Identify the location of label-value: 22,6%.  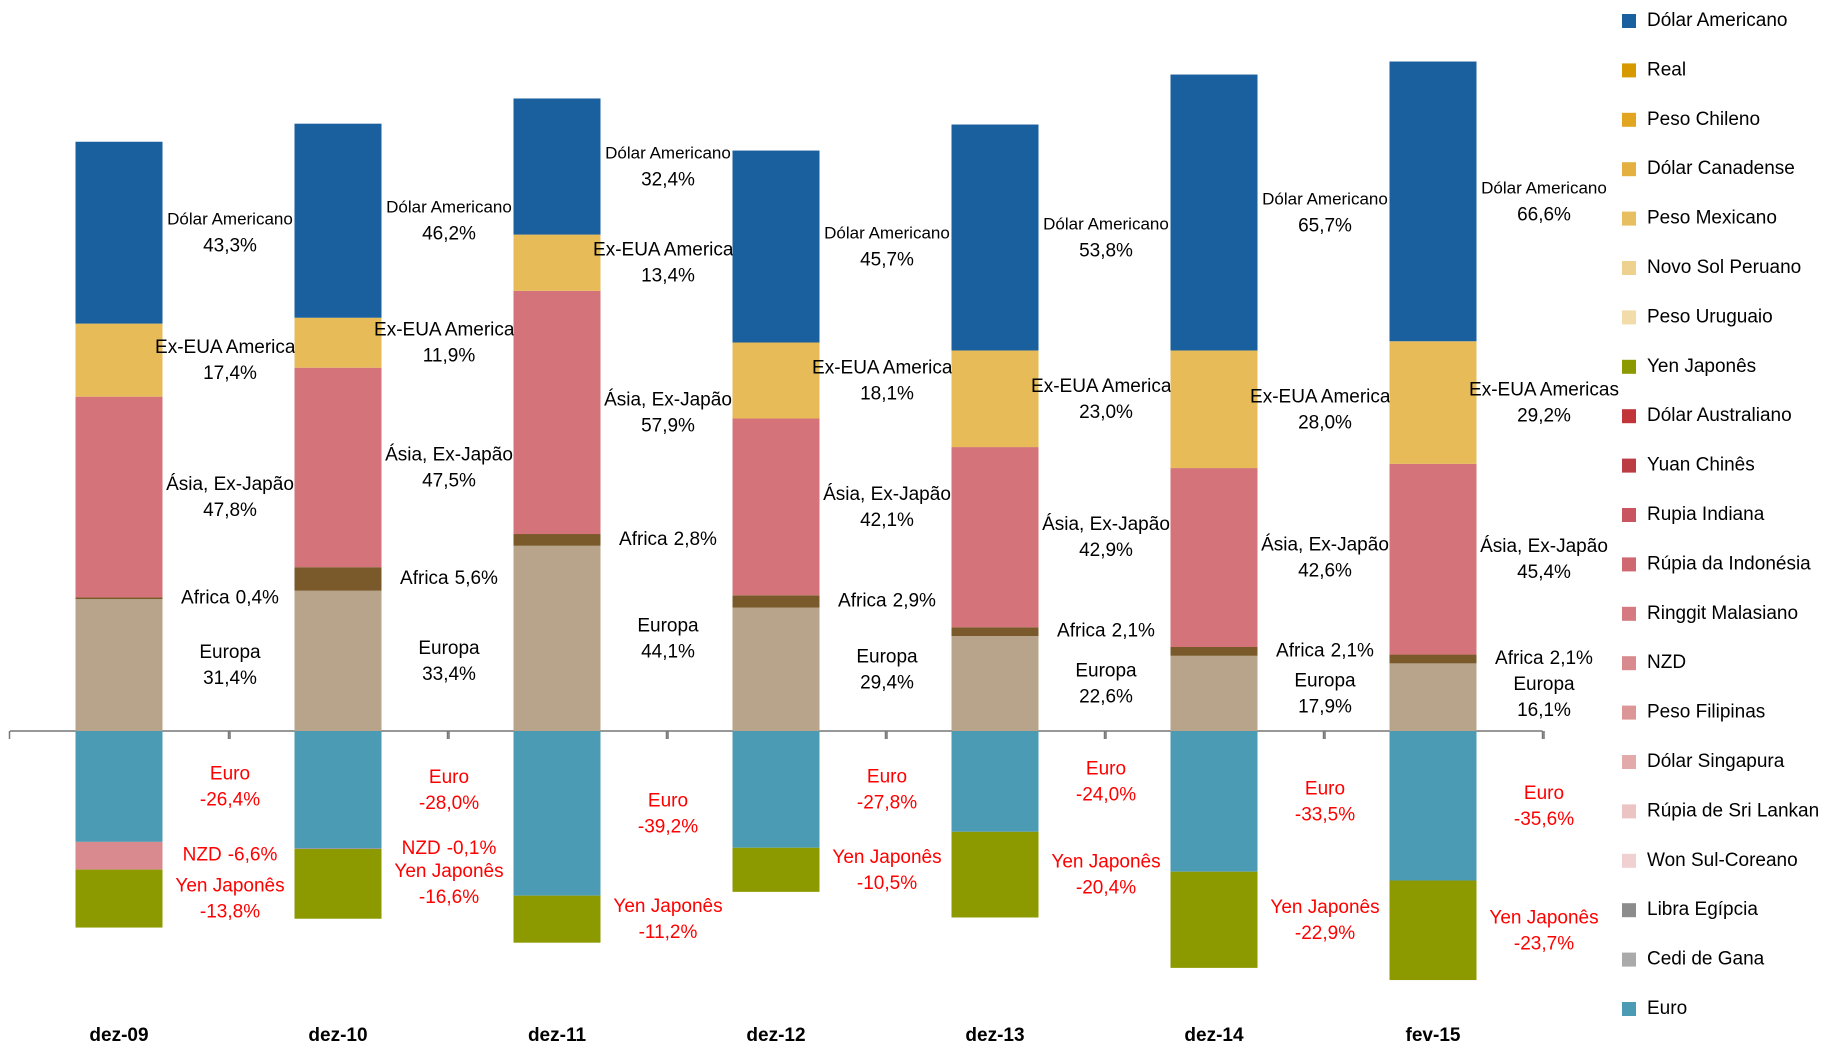
(1106, 697).